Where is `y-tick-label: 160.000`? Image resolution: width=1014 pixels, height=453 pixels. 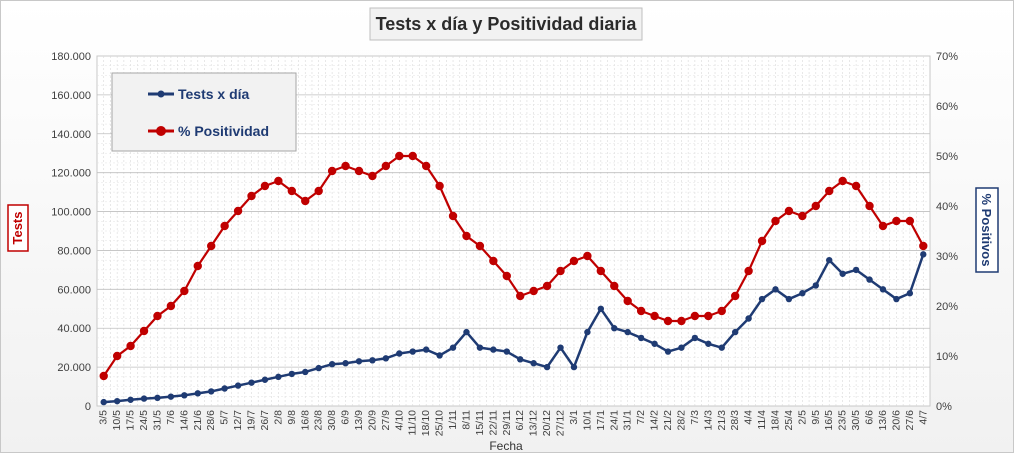
y-tick-label: 160.000 is located at coordinates (71, 96).